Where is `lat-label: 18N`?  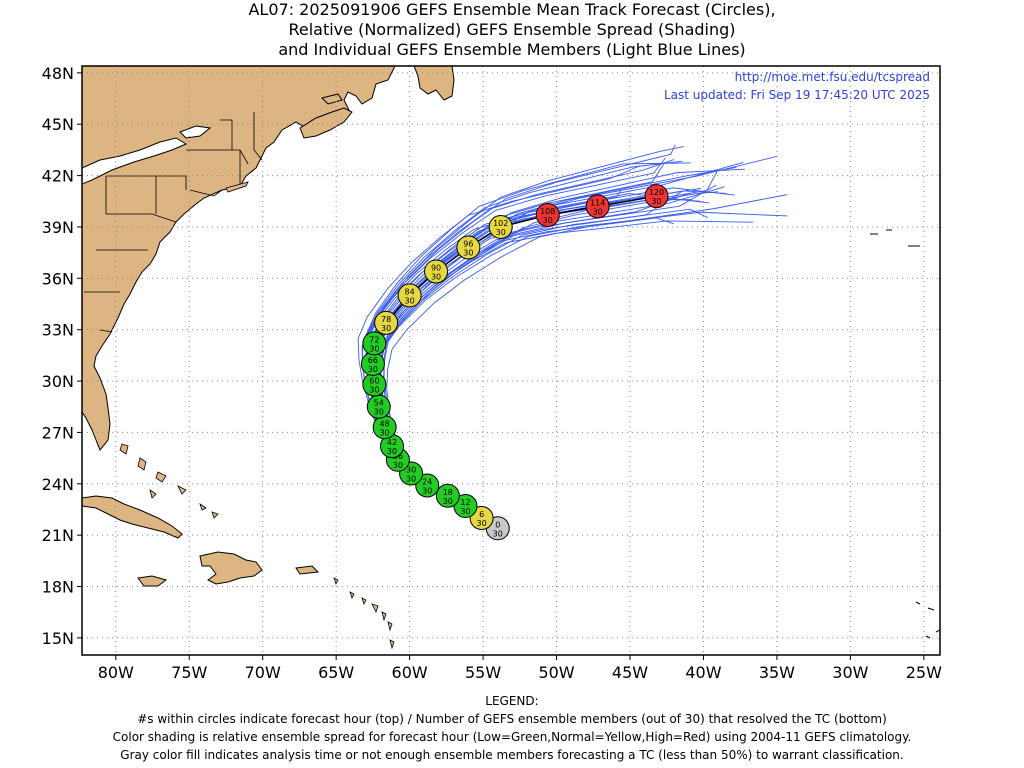 lat-label: 18N is located at coordinates (58, 587).